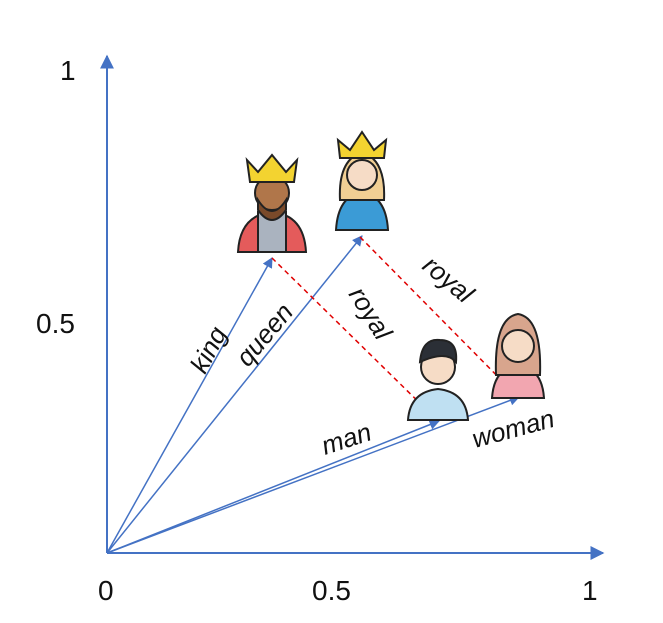 The height and width of the screenshot is (623, 663). What do you see at coordinates (362, 180) in the screenshot?
I see `queen-icon` at bounding box center [362, 180].